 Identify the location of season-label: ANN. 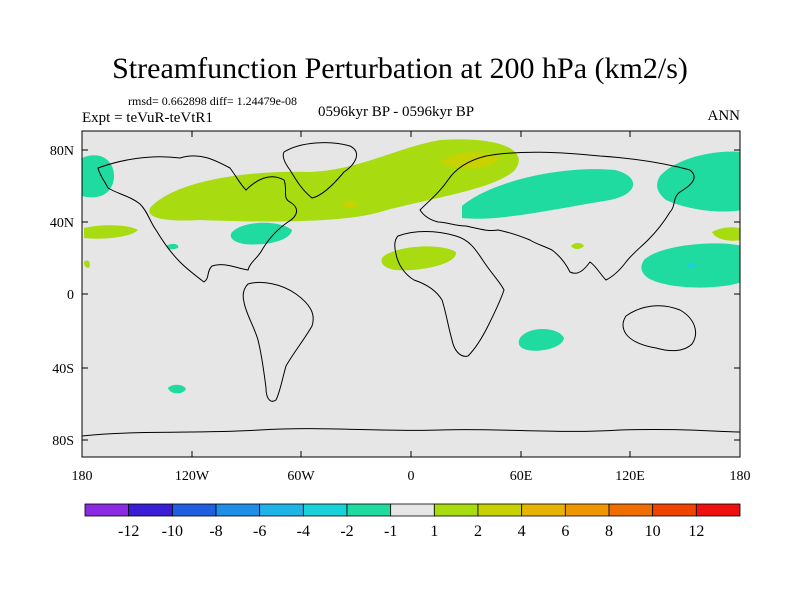
(724, 116).